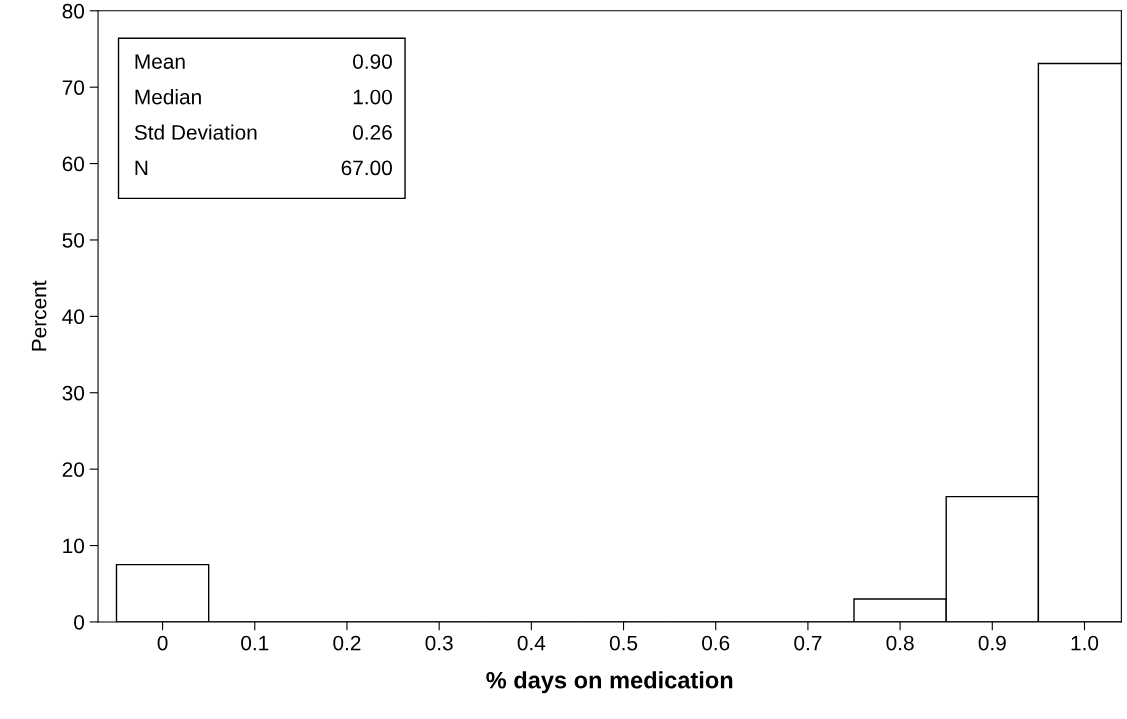 The image size is (1127, 719). I want to click on y-tick-label: 0, so click(79, 622).